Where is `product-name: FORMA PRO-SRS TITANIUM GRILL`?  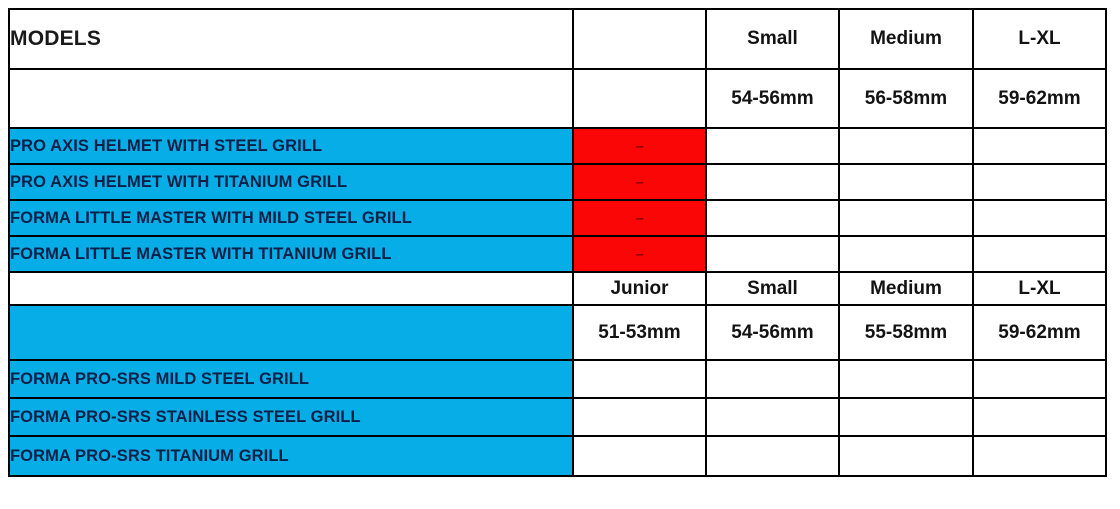
product-name: FORMA PRO-SRS TITANIUM GRILL is located at coordinates (291, 456).